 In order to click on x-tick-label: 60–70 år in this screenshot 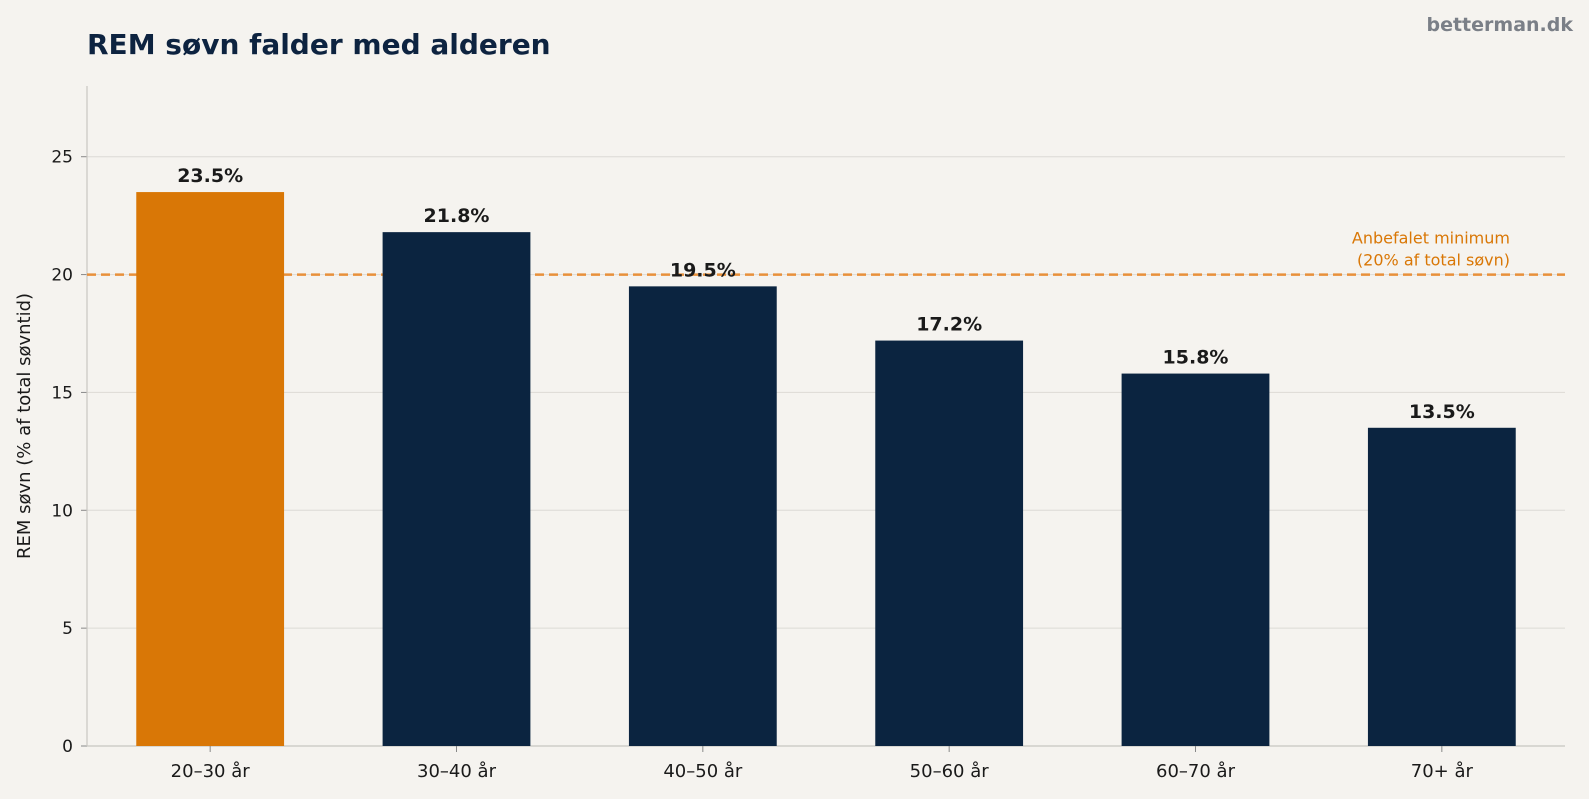, I will do `click(1196, 771)`.